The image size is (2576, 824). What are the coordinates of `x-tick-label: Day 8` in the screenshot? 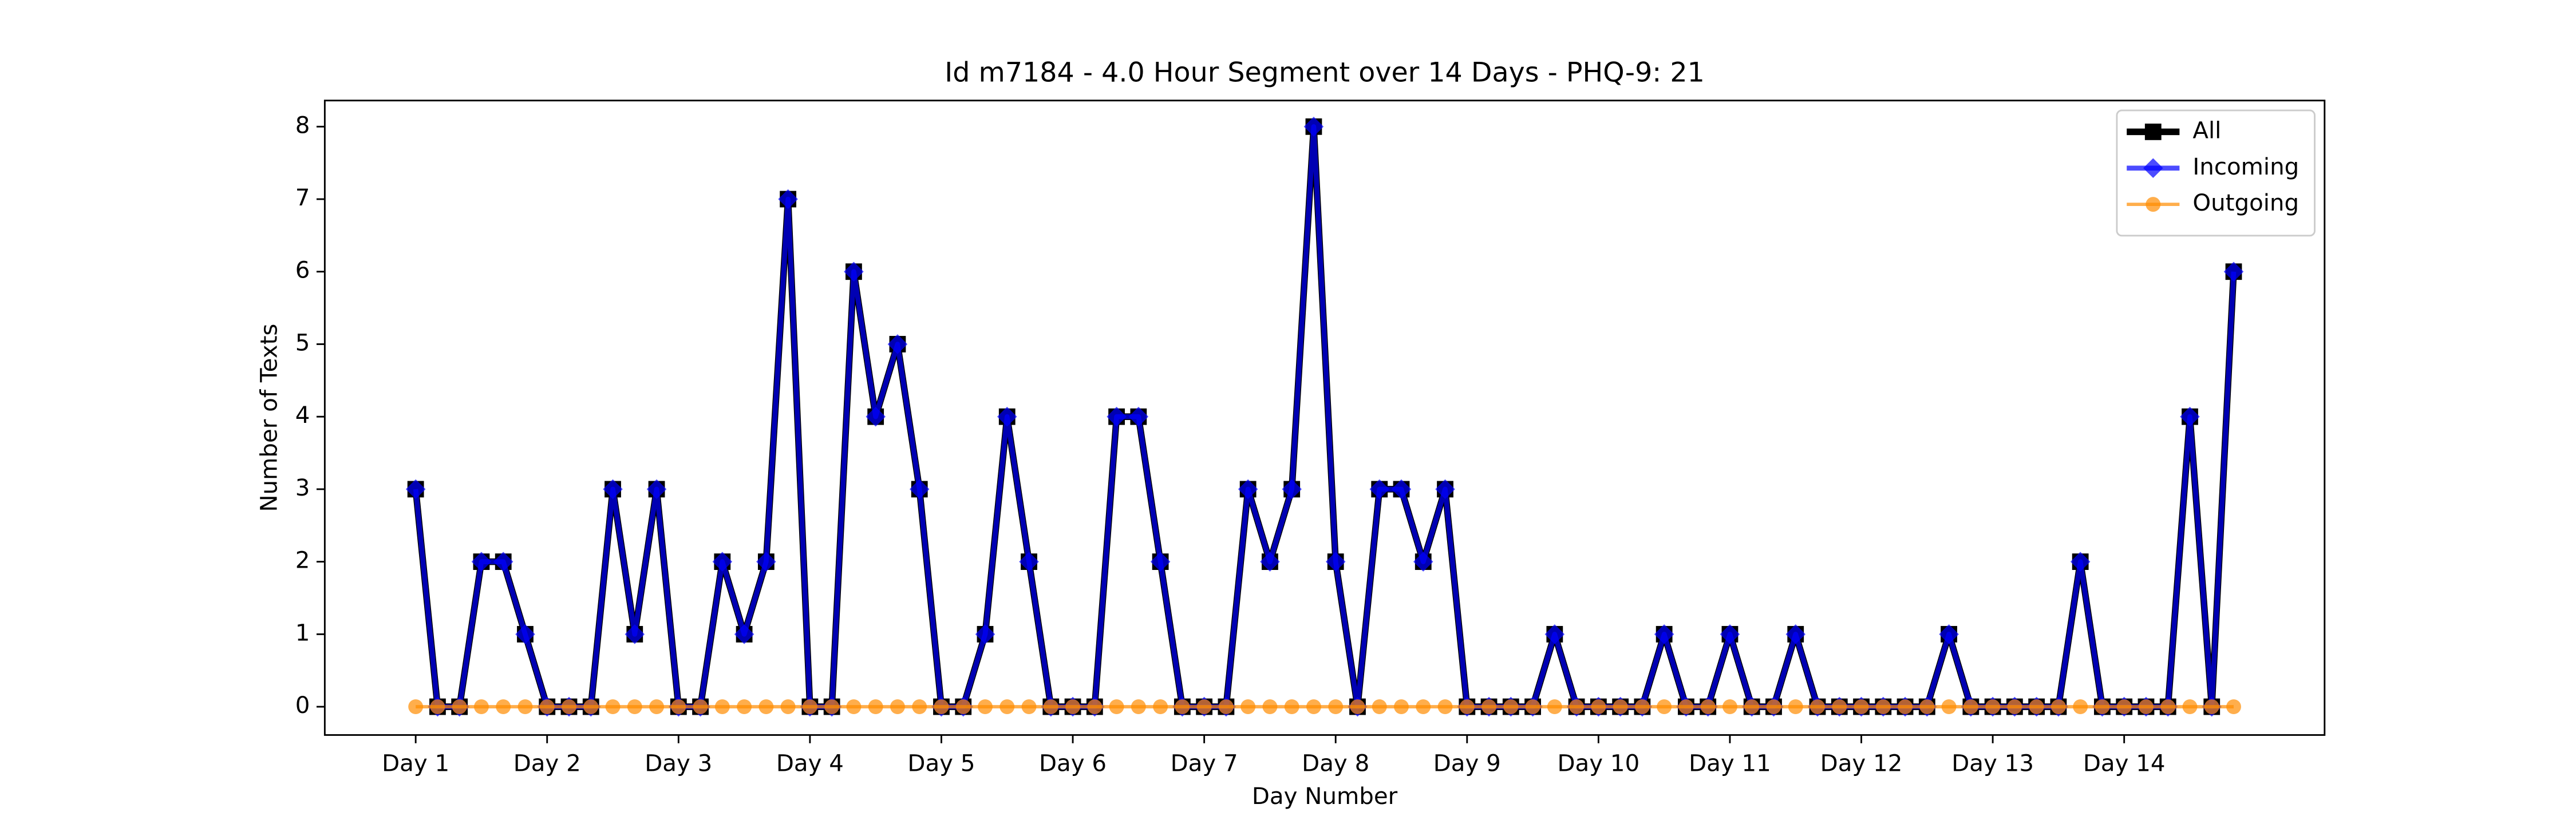 It's located at (1335, 763).